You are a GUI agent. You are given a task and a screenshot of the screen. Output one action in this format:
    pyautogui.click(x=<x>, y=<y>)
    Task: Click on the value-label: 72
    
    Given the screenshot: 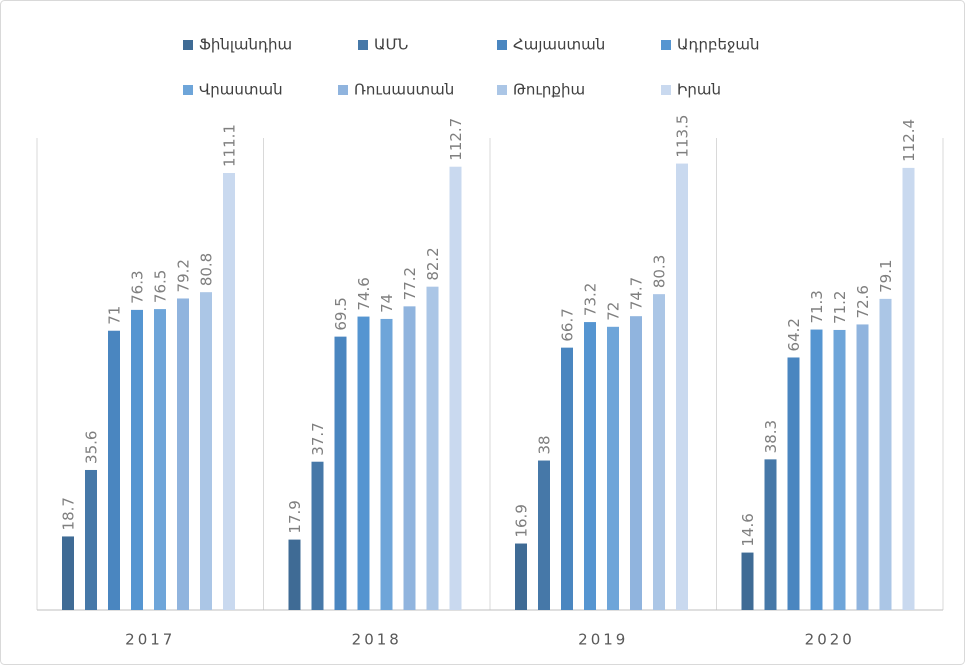 What is the action you would take?
    pyautogui.click(x=614, y=311)
    